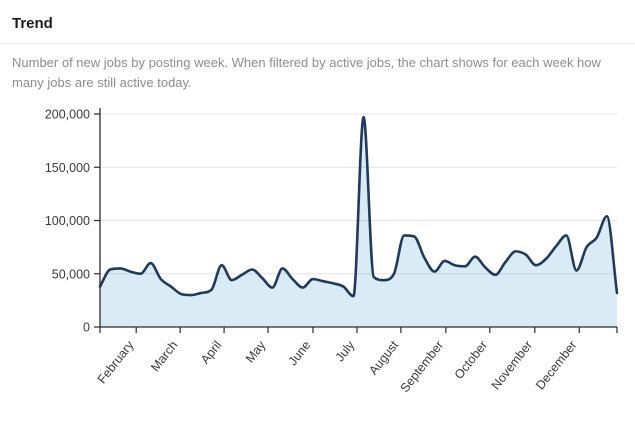 This screenshot has height=425, width=635. Describe the element at coordinates (86, 328) in the screenshot. I see `y-axis-label: 0` at that location.